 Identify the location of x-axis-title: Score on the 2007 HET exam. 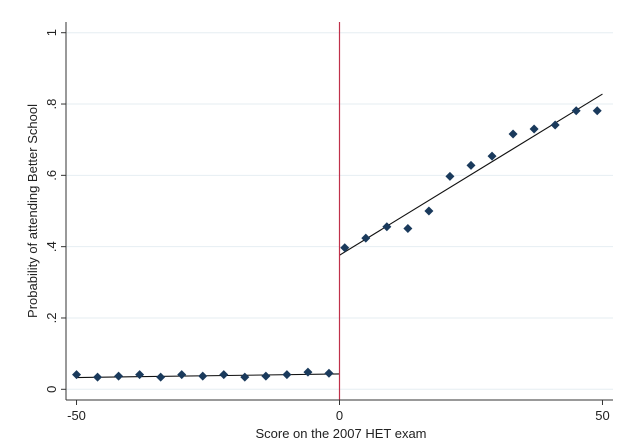
(340, 433).